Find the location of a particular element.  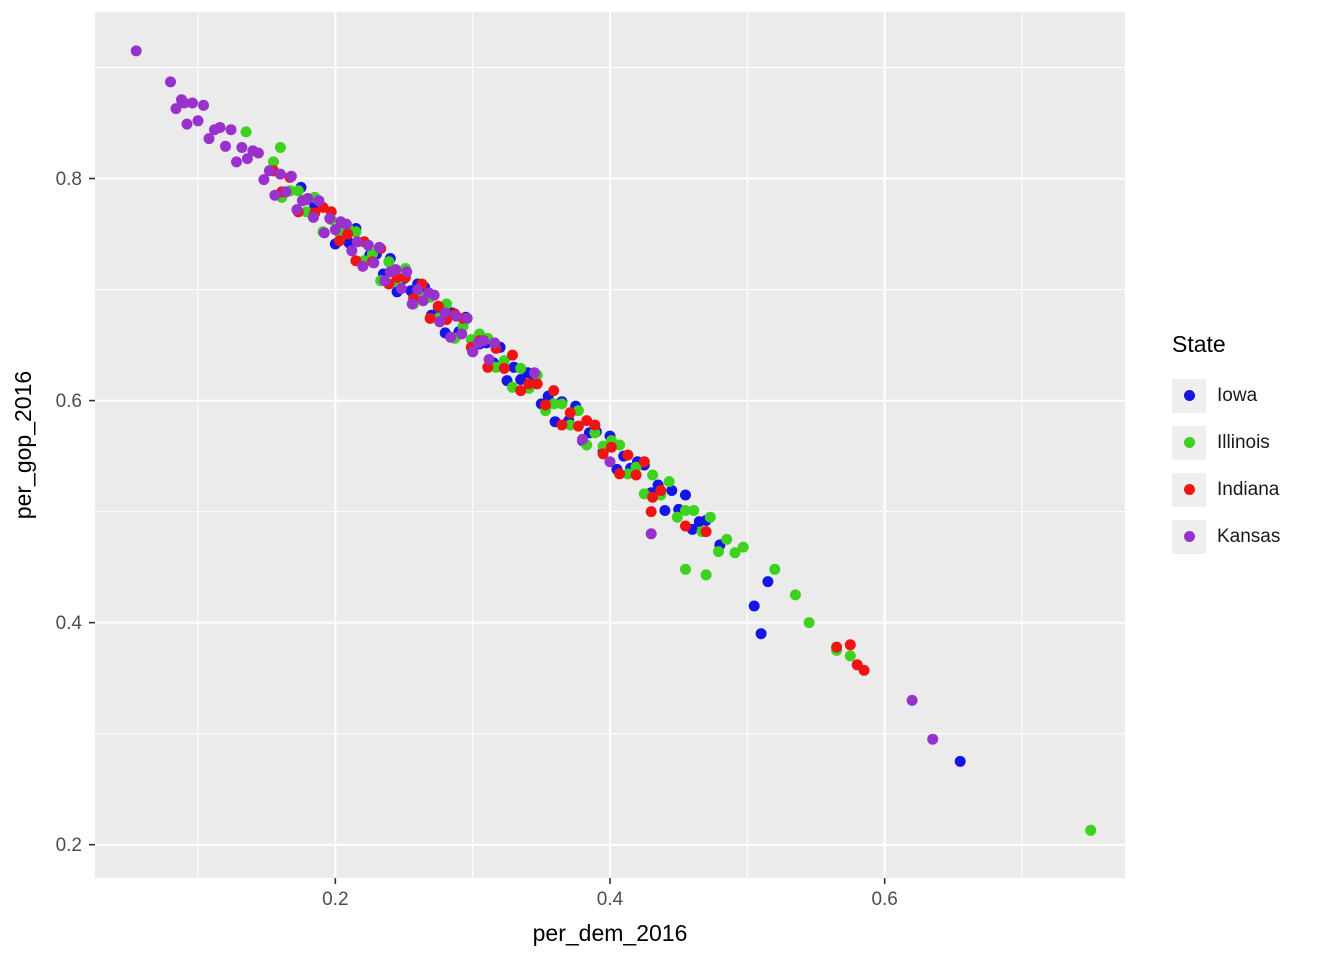

x-tick-labels: 0.2 0.4 0.6 is located at coordinates (610, 899).